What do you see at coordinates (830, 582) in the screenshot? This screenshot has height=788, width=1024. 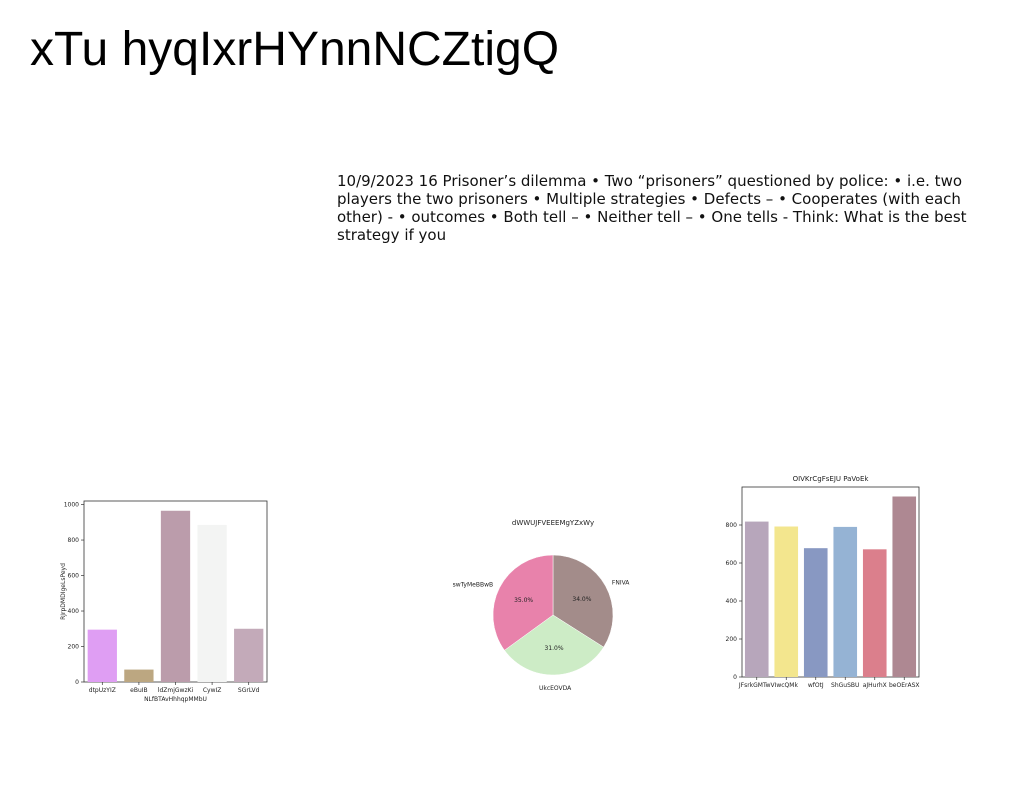 I see `plot-frame` at bounding box center [830, 582].